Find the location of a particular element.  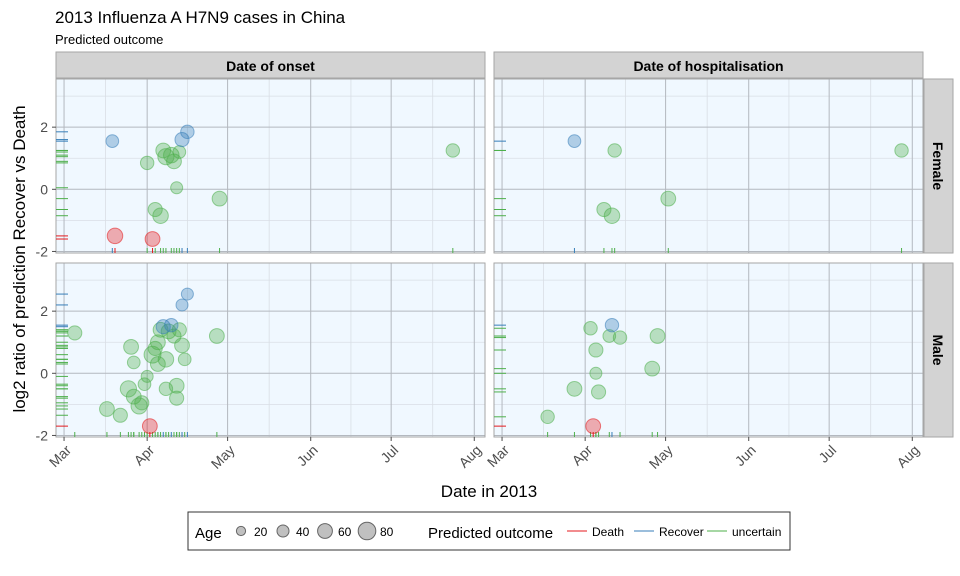

legend-age-title: Age is located at coordinates (208, 533).